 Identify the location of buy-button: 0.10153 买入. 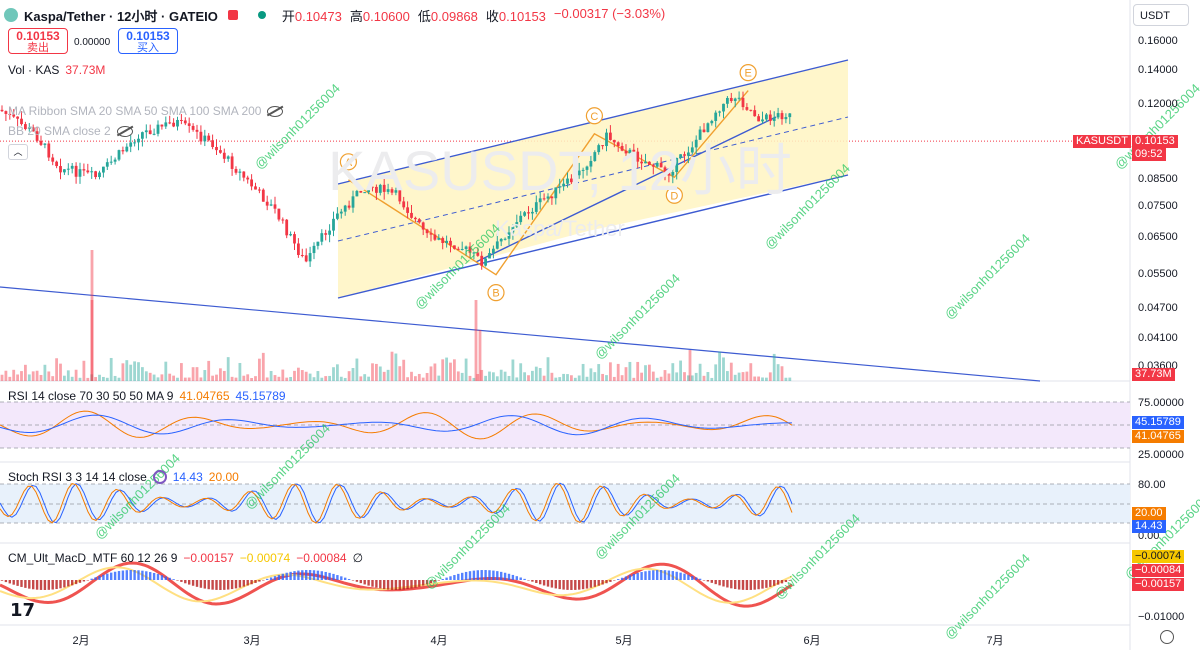
(148, 41).